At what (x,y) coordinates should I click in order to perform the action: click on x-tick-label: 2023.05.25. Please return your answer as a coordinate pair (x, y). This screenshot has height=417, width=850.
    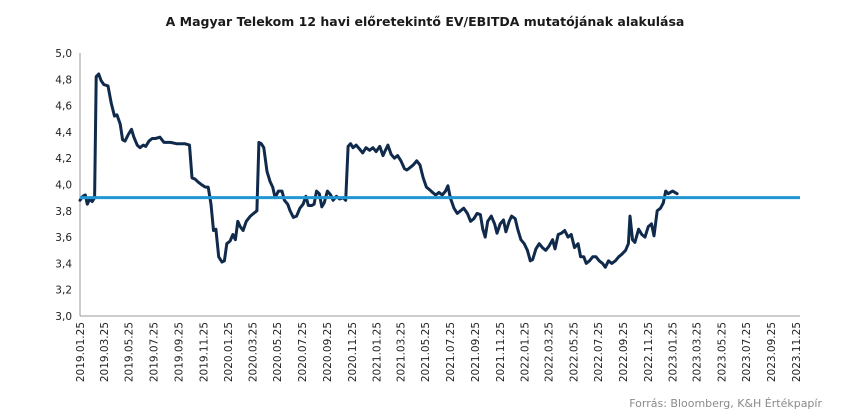
    Looking at the image, I should click on (722, 352).